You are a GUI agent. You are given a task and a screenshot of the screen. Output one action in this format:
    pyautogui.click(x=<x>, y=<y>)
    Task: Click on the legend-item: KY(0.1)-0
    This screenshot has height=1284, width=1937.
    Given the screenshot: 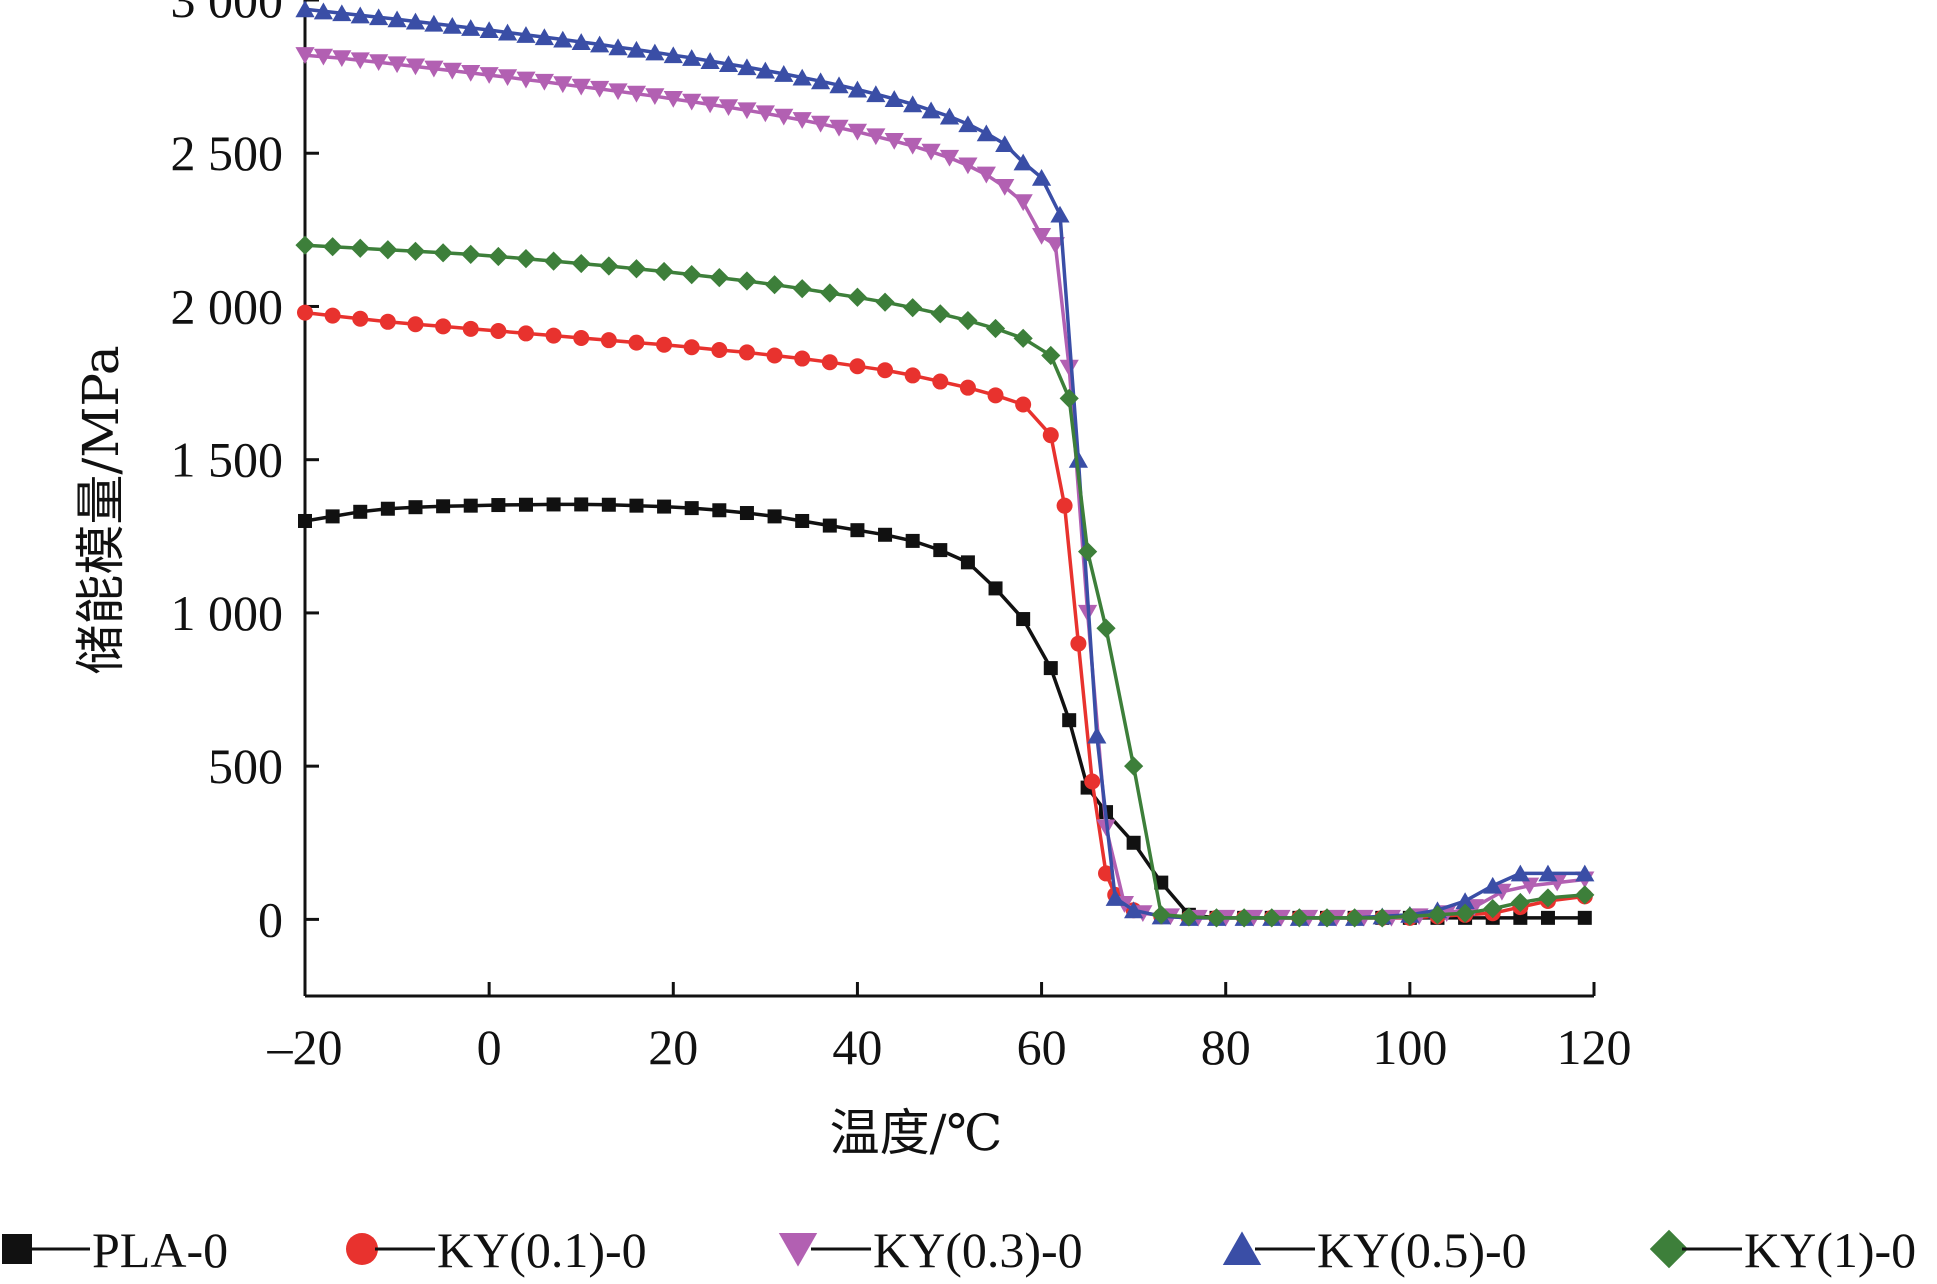 What is the action you would take?
    pyautogui.click(x=496, y=1250)
    